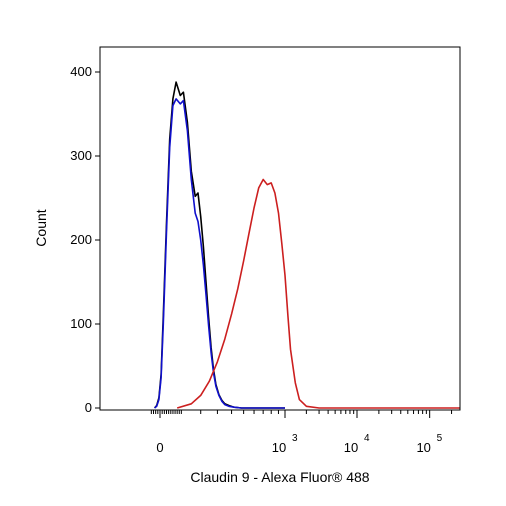 The width and height of the screenshot is (506, 506). What do you see at coordinates (367, 438) in the screenshot?
I see `x-tick-exponent: 4` at bounding box center [367, 438].